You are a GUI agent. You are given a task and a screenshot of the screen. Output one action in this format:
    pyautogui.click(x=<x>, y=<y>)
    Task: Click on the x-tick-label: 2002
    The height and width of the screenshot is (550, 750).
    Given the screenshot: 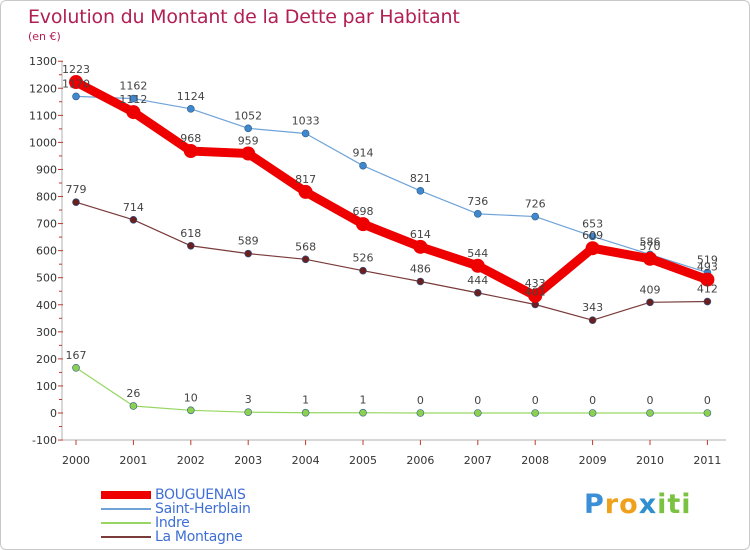 What is the action you would take?
    pyautogui.click(x=191, y=460)
    